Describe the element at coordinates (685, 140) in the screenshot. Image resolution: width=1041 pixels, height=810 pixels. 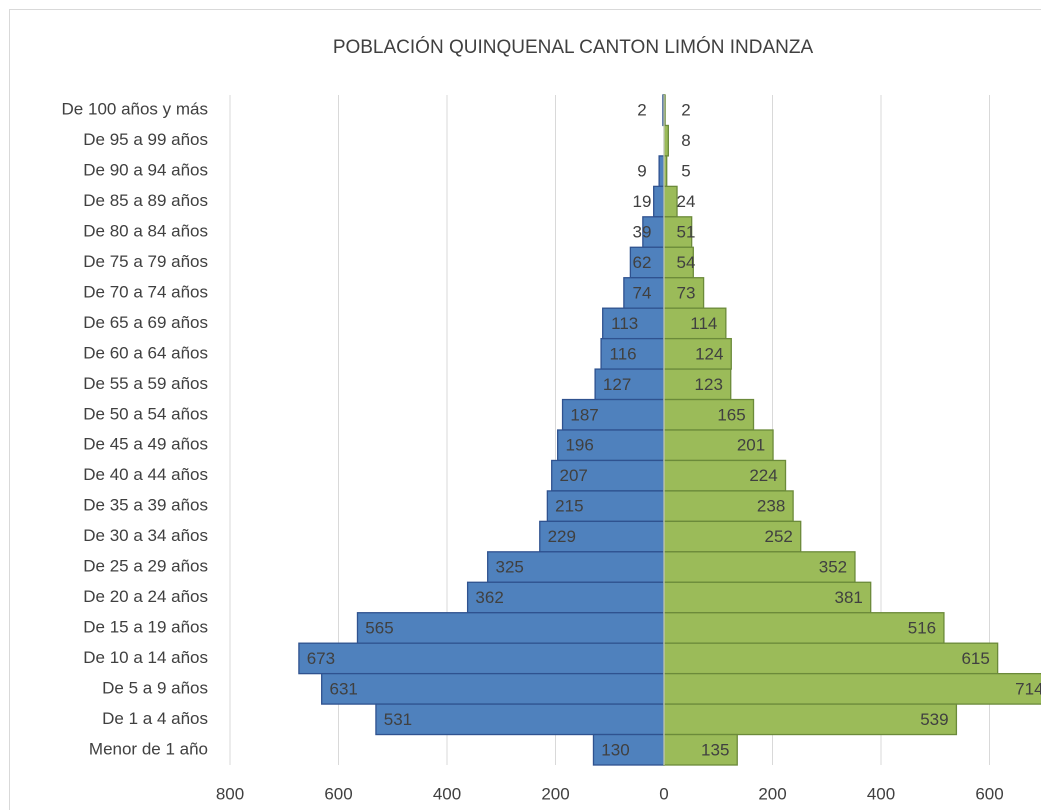
I see `data-label: 8` at that location.